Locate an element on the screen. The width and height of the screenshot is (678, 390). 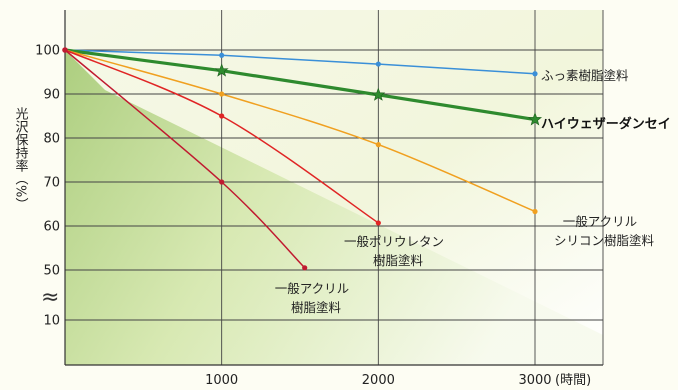
series-label: 一般ポリウレタン is located at coordinates (394, 241).